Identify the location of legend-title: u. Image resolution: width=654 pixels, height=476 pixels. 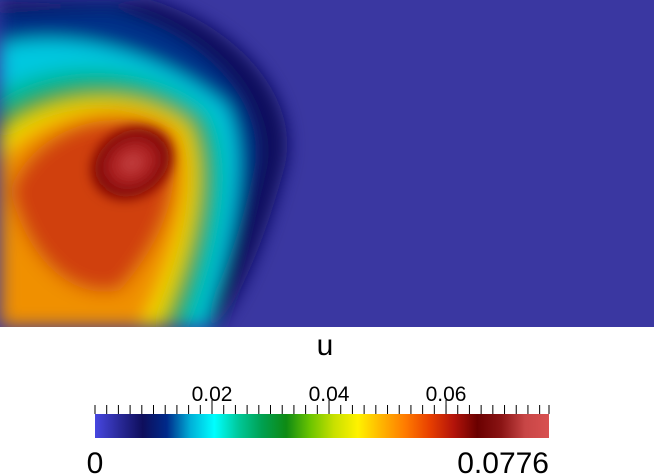
(325, 345).